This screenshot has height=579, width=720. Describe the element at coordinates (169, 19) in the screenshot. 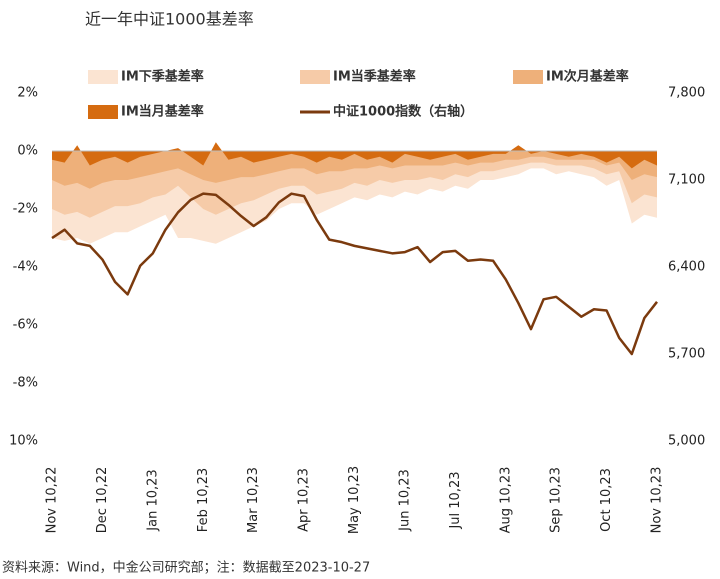

I see `chart-title: 近一年中证1000基差率` at that location.